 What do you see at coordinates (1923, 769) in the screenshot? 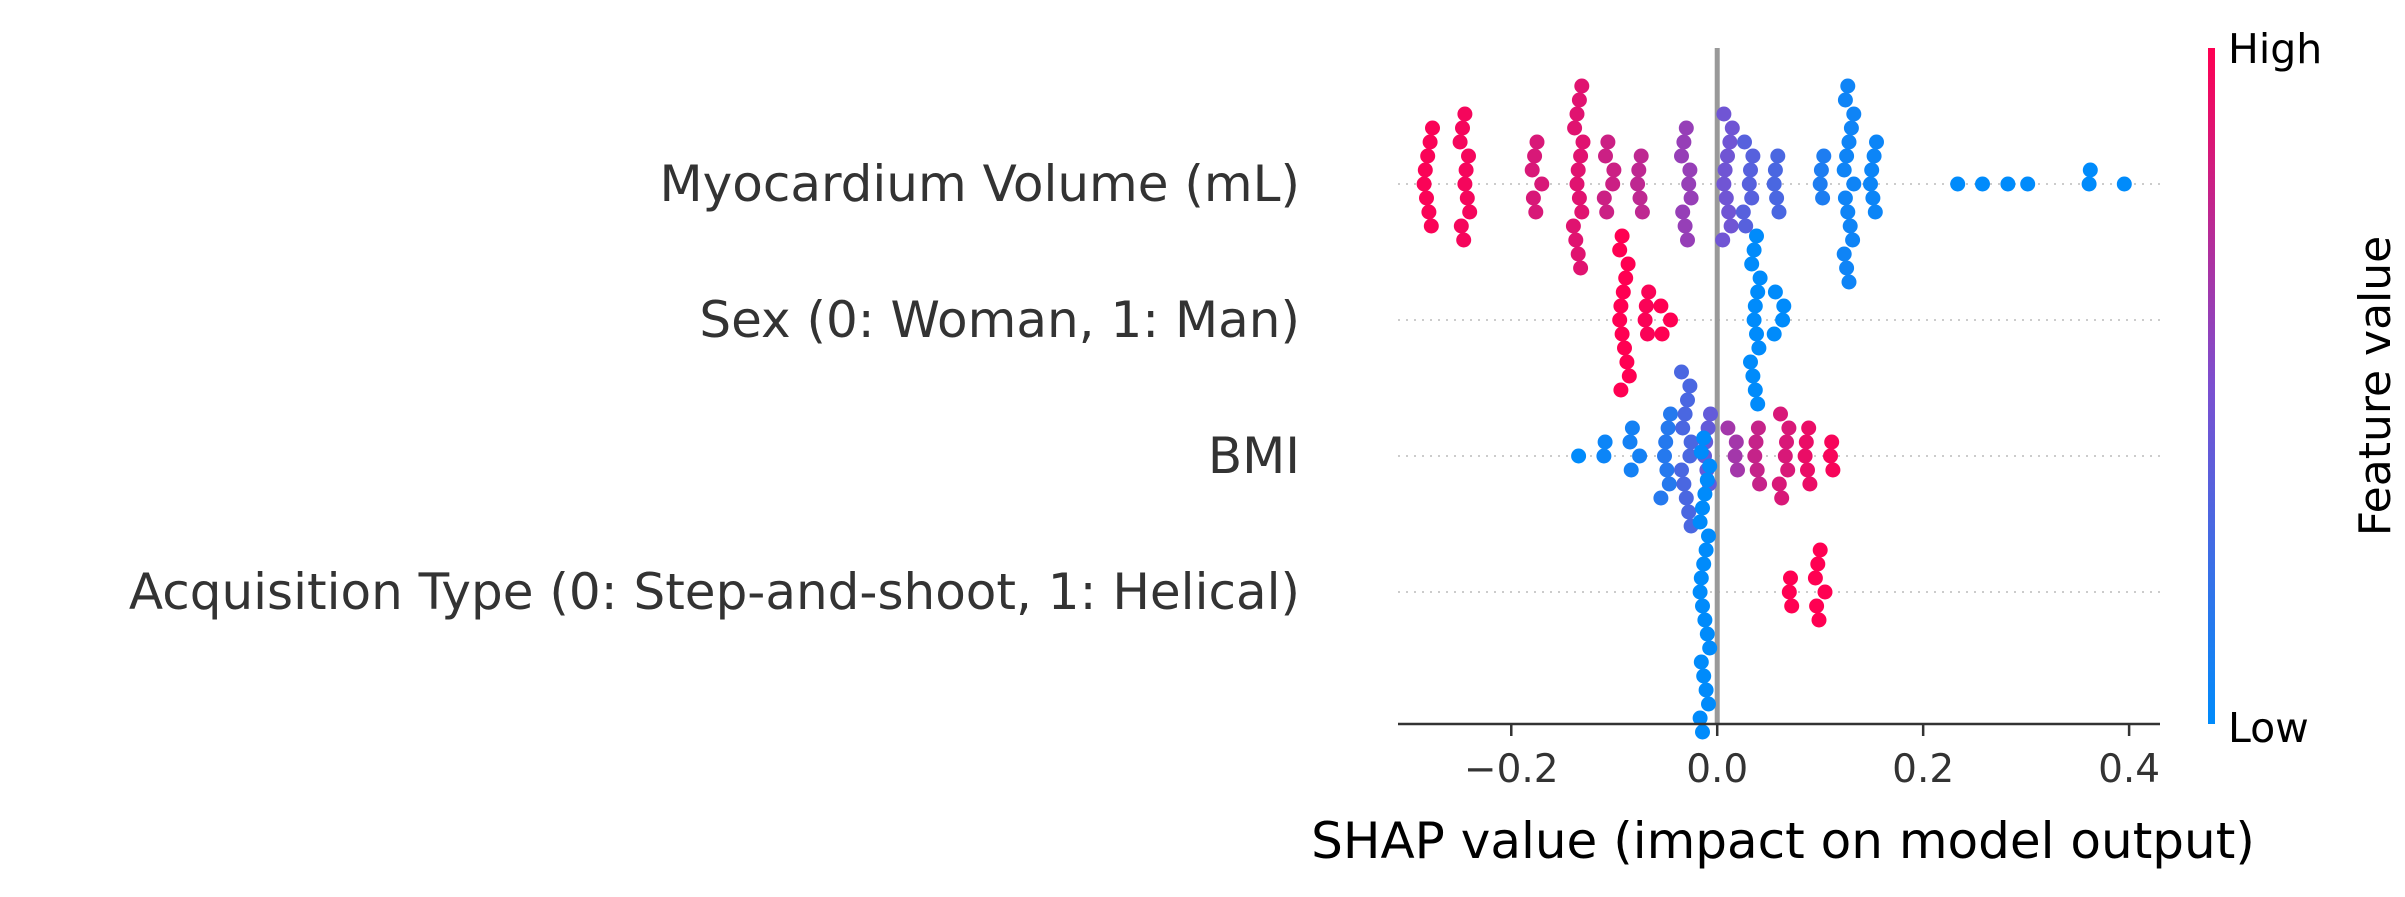
I see `x-tick-label: 0.2` at bounding box center [1923, 769].